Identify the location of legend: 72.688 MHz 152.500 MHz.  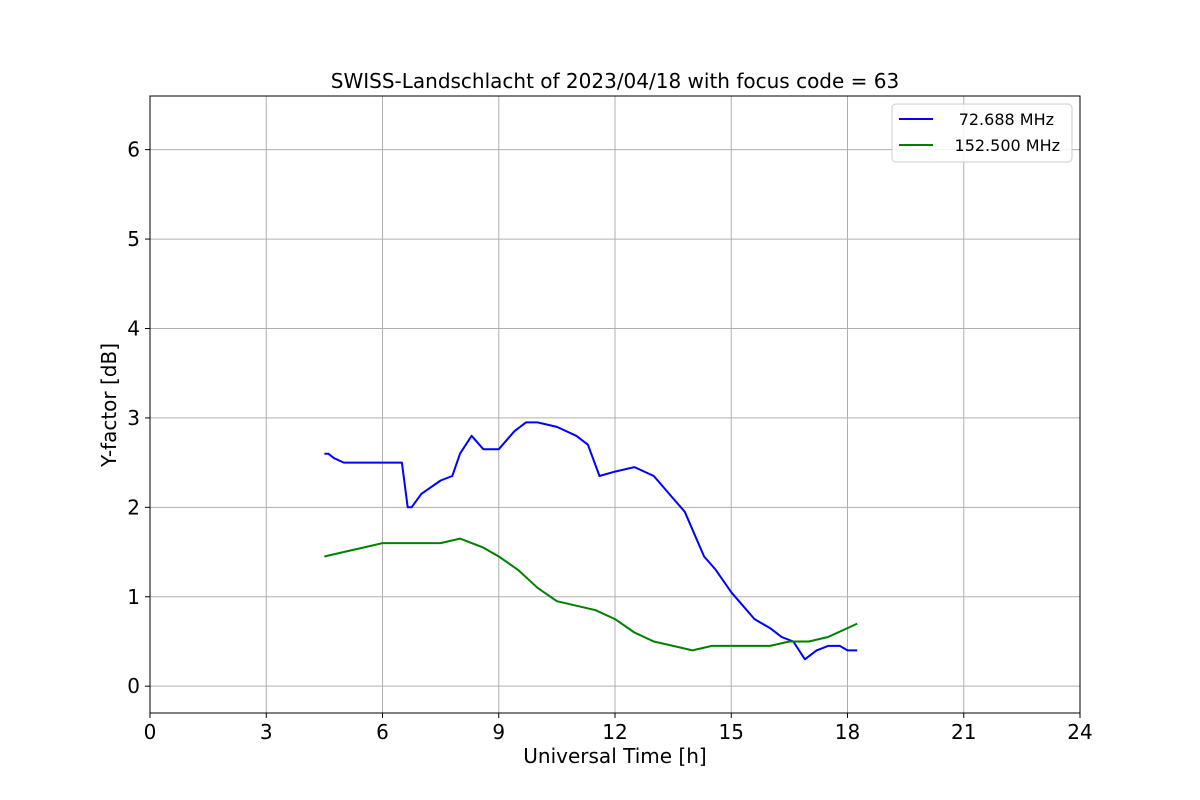
(982, 133).